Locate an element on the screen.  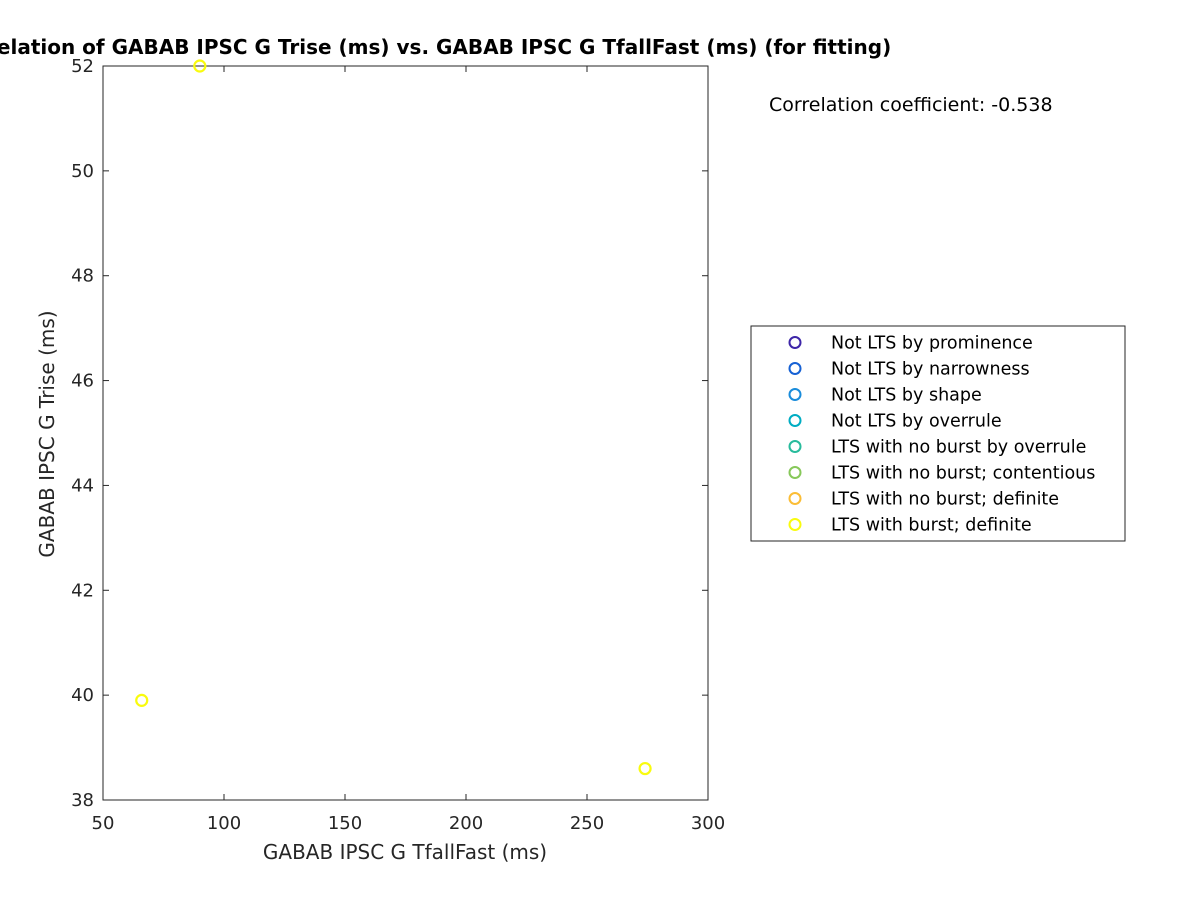
legend-entry-label: Not LTS by overrule is located at coordinates (916, 422).